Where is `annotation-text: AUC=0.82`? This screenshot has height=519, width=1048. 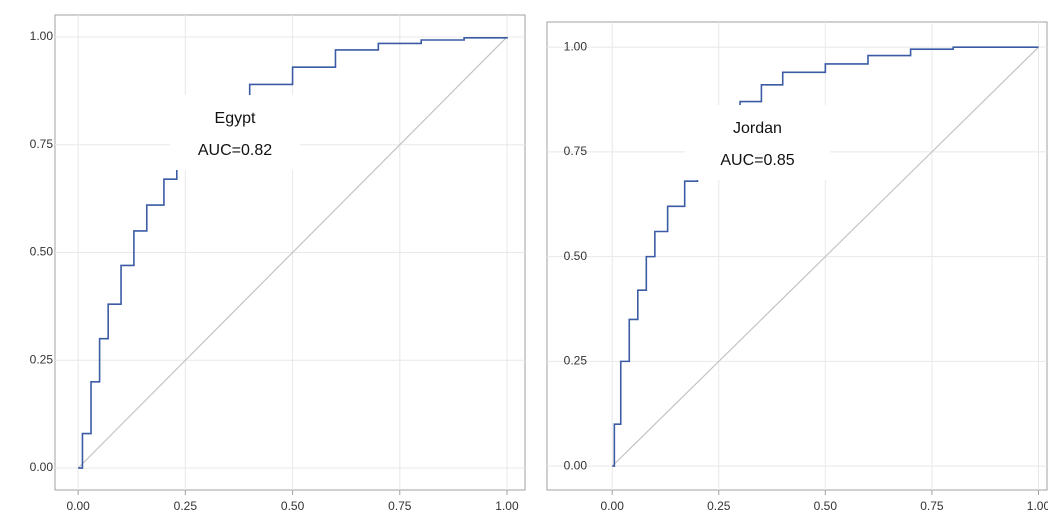
annotation-text: AUC=0.82 is located at coordinates (235, 150).